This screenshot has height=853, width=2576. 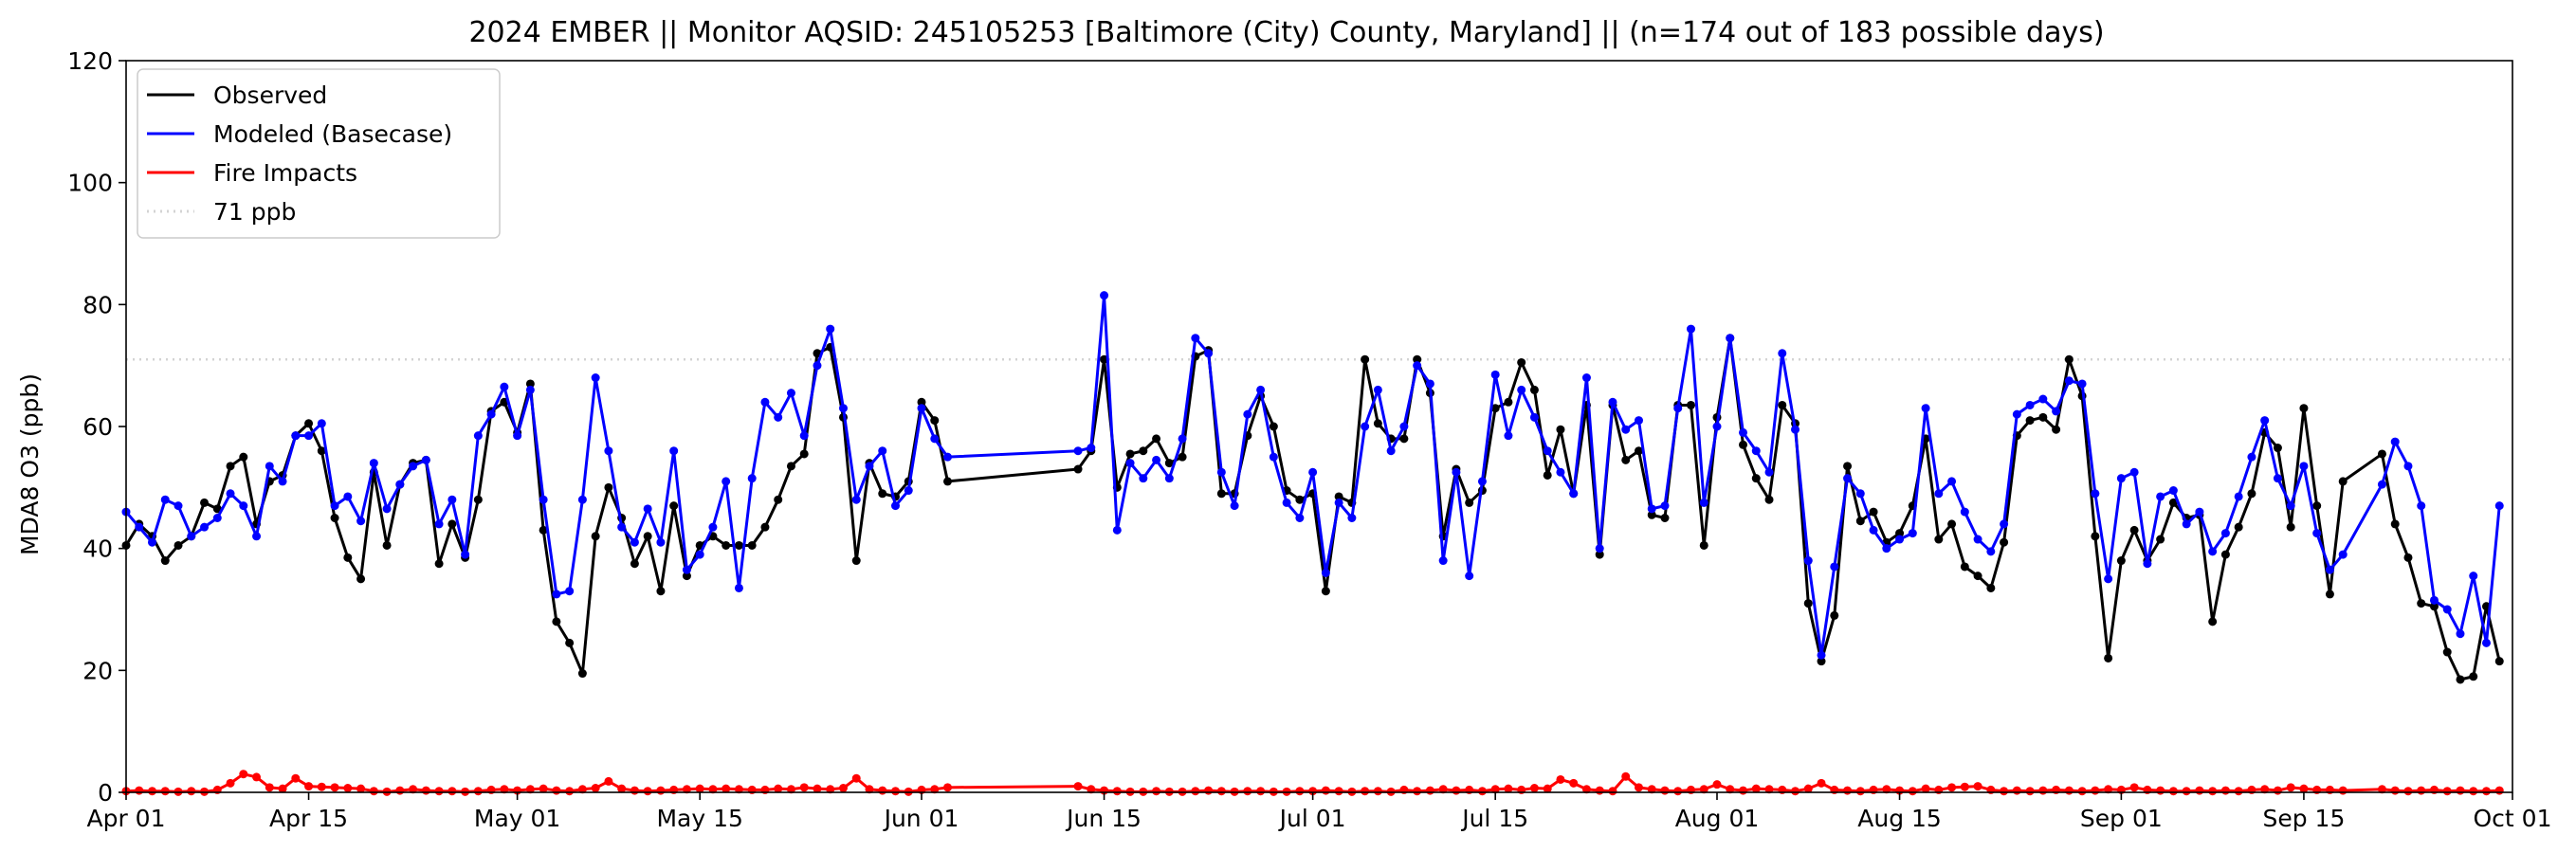 What do you see at coordinates (97, 304) in the screenshot?
I see `y-tick-label: 80` at bounding box center [97, 304].